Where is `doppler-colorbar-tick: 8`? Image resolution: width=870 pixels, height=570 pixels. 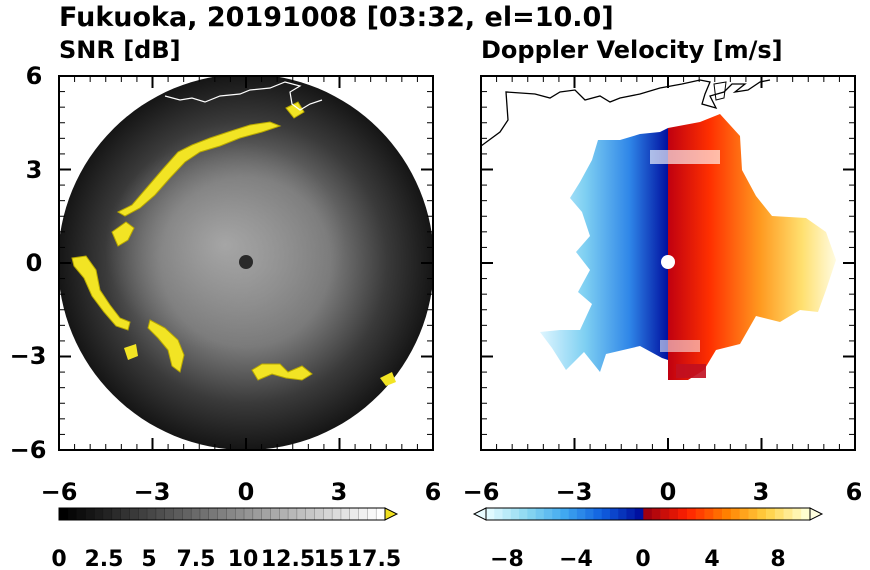
doppler-colorbar-tick: 8 is located at coordinates (777, 558).